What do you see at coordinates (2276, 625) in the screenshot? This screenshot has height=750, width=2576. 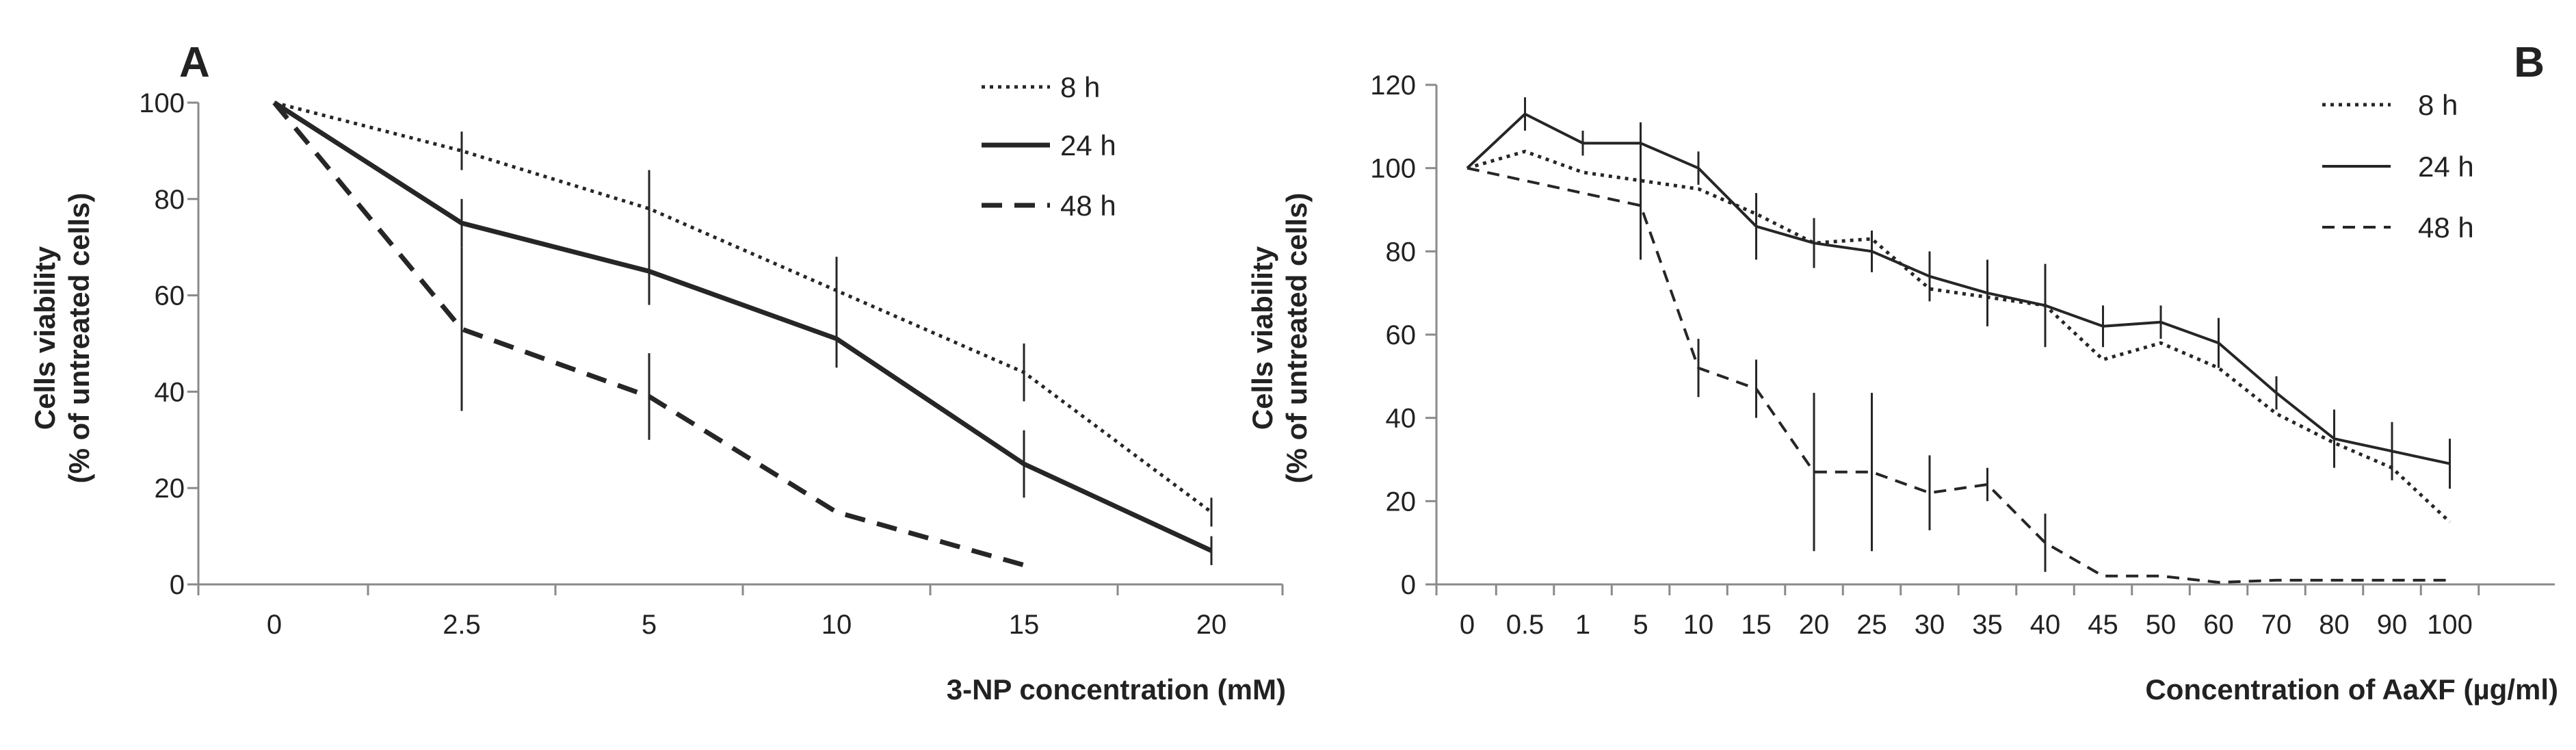 I see `x-tick-label: 70` at bounding box center [2276, 625].